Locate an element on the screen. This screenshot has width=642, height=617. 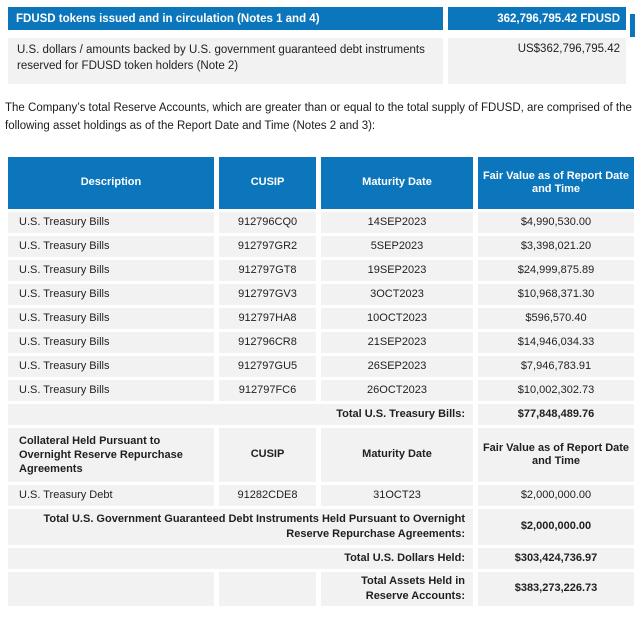
total-assets-value: $383,273,226.73 is located at coordinates (556, 589).